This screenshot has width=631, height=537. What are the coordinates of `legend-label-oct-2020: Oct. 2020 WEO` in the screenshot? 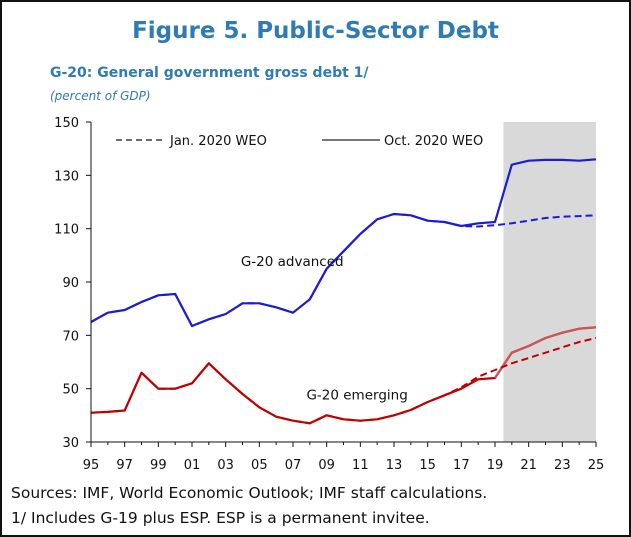 It's located at (433, 141).